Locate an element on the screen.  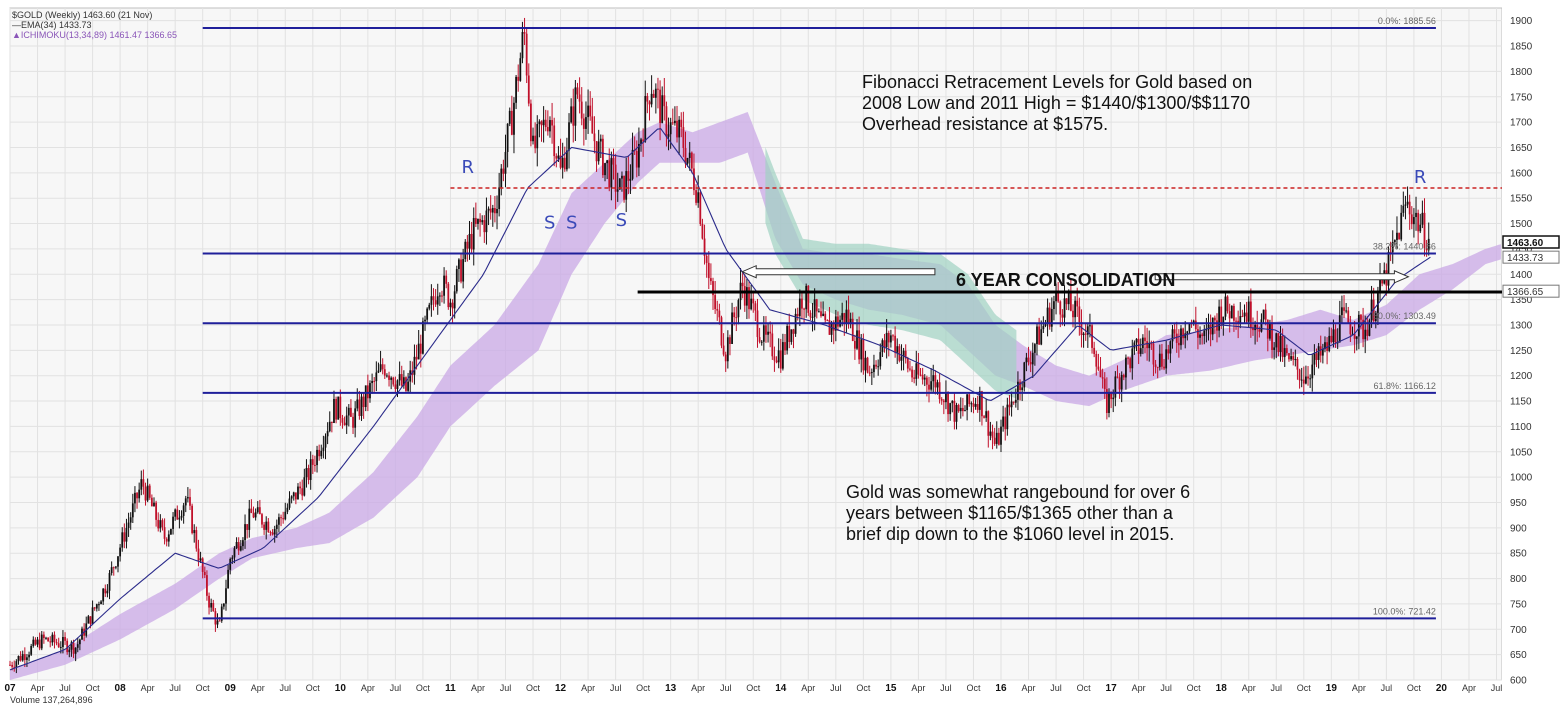
y-tick-label: 650 is located at coordinates (1518, 655).